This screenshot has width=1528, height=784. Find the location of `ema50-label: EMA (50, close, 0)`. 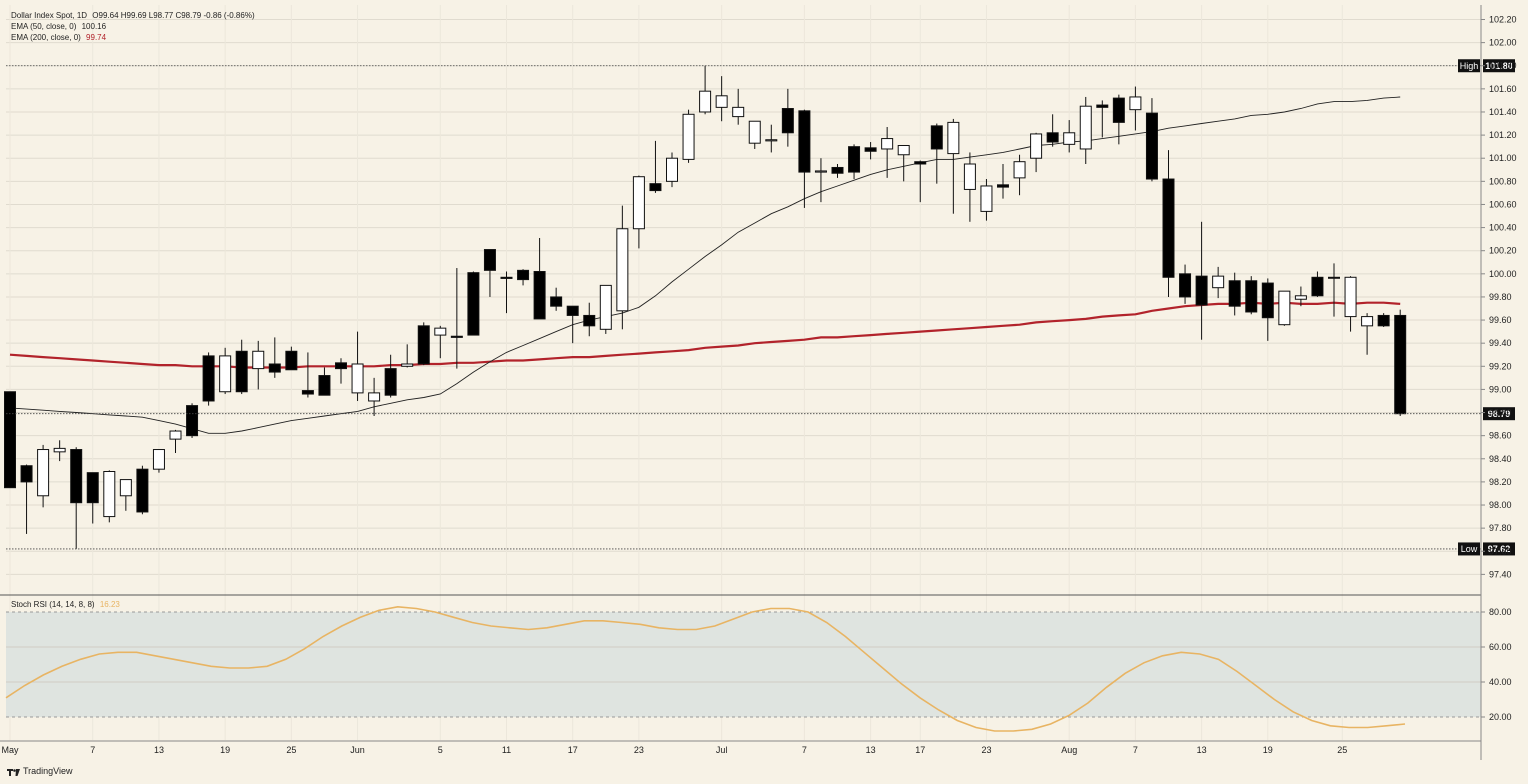

ema50-label: EMA (50, close, 0) is located at coordinates (44, 26).